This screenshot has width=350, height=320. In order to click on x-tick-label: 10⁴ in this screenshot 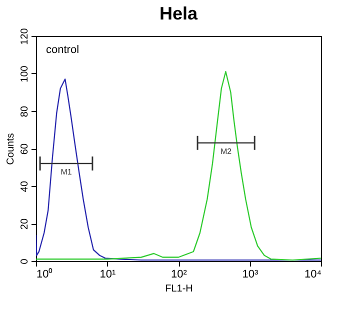, I will do `click(313, 274)`.